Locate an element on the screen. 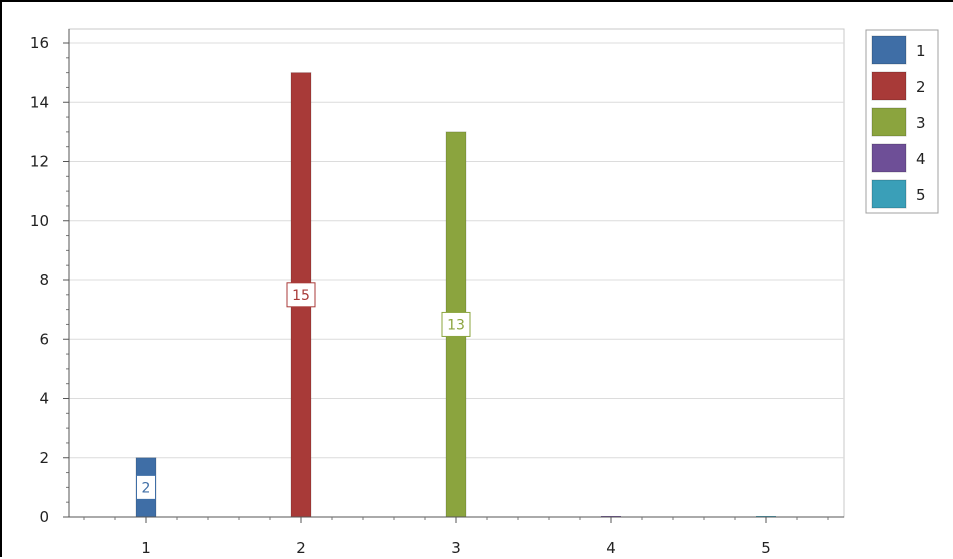  y-tick-label: 8 is located at coordinates (44, 280).